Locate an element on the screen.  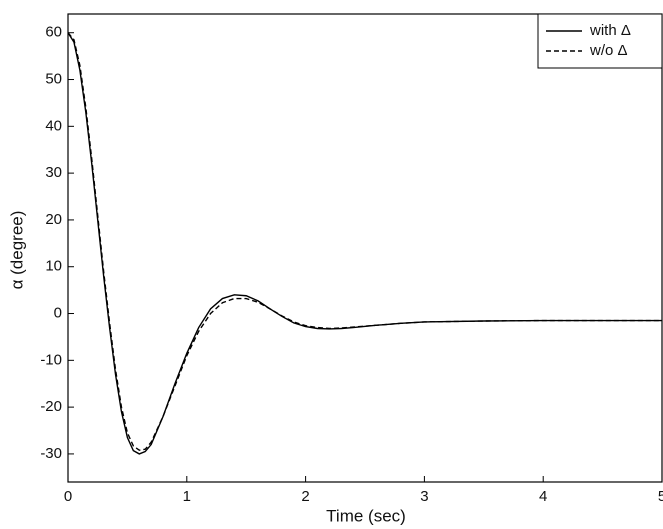
y-tick-label: 10 is located at coordinates (53, 266).